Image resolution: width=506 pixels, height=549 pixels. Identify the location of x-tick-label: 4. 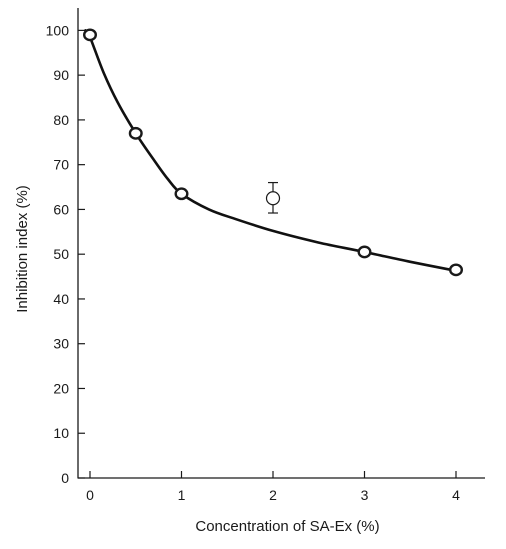
(456, 495).